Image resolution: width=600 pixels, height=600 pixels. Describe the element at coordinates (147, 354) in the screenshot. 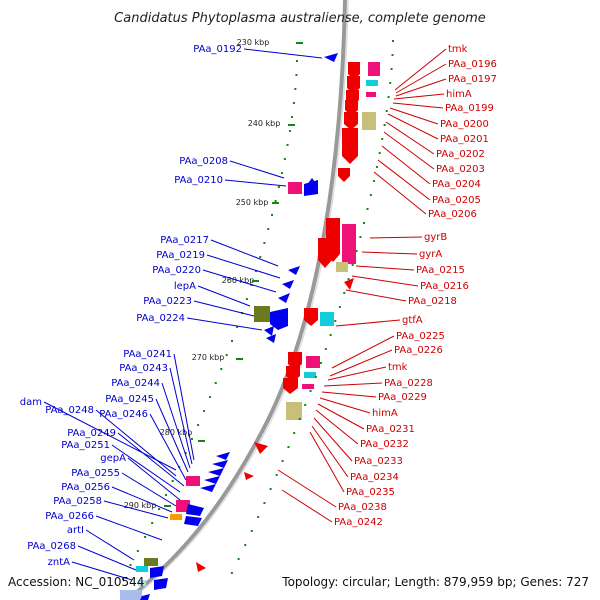

I see `reverse-gene-label: PAa_0241` at that location.